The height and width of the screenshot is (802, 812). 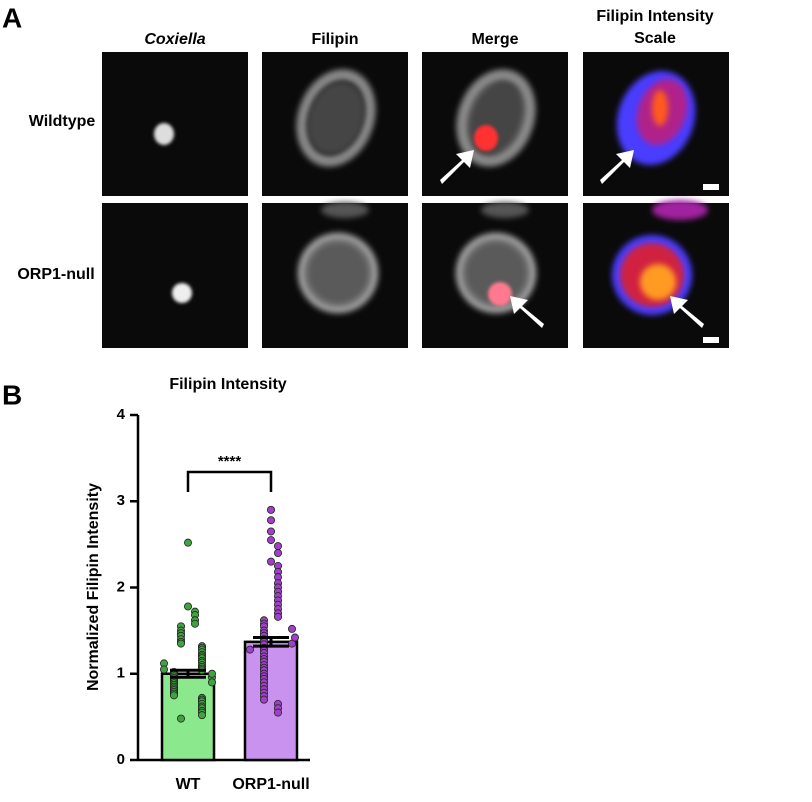 I want to click on y-tick-label: 4, so click(x=121, y=414).